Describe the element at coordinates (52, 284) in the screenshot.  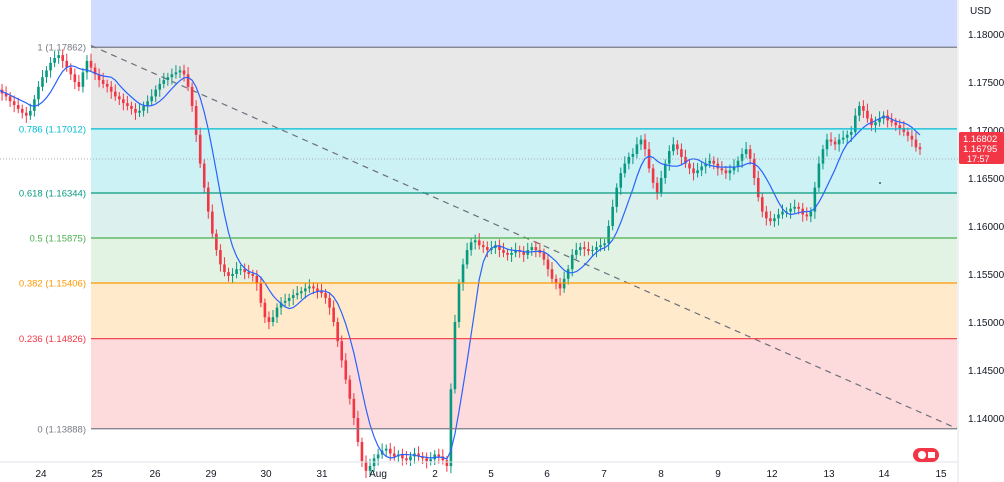
I see `fib-level-label: 0.382 (1.15406)` at that location.